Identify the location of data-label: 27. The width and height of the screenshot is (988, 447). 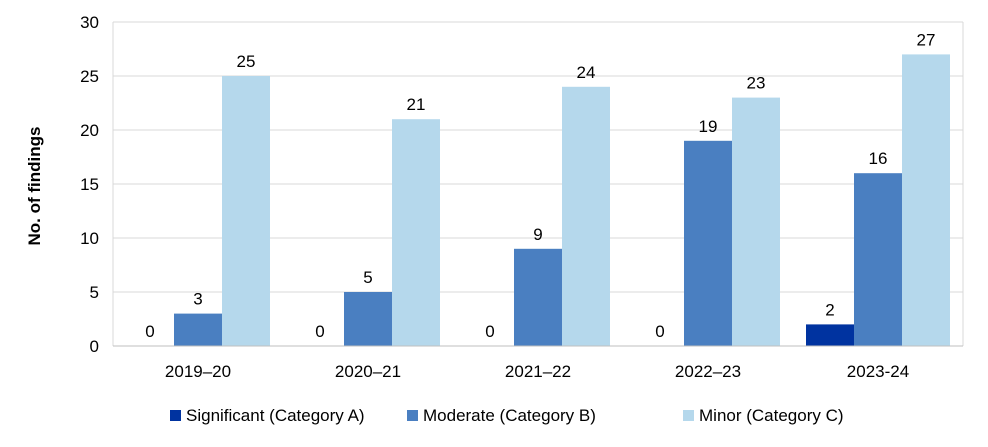
(926, 39).